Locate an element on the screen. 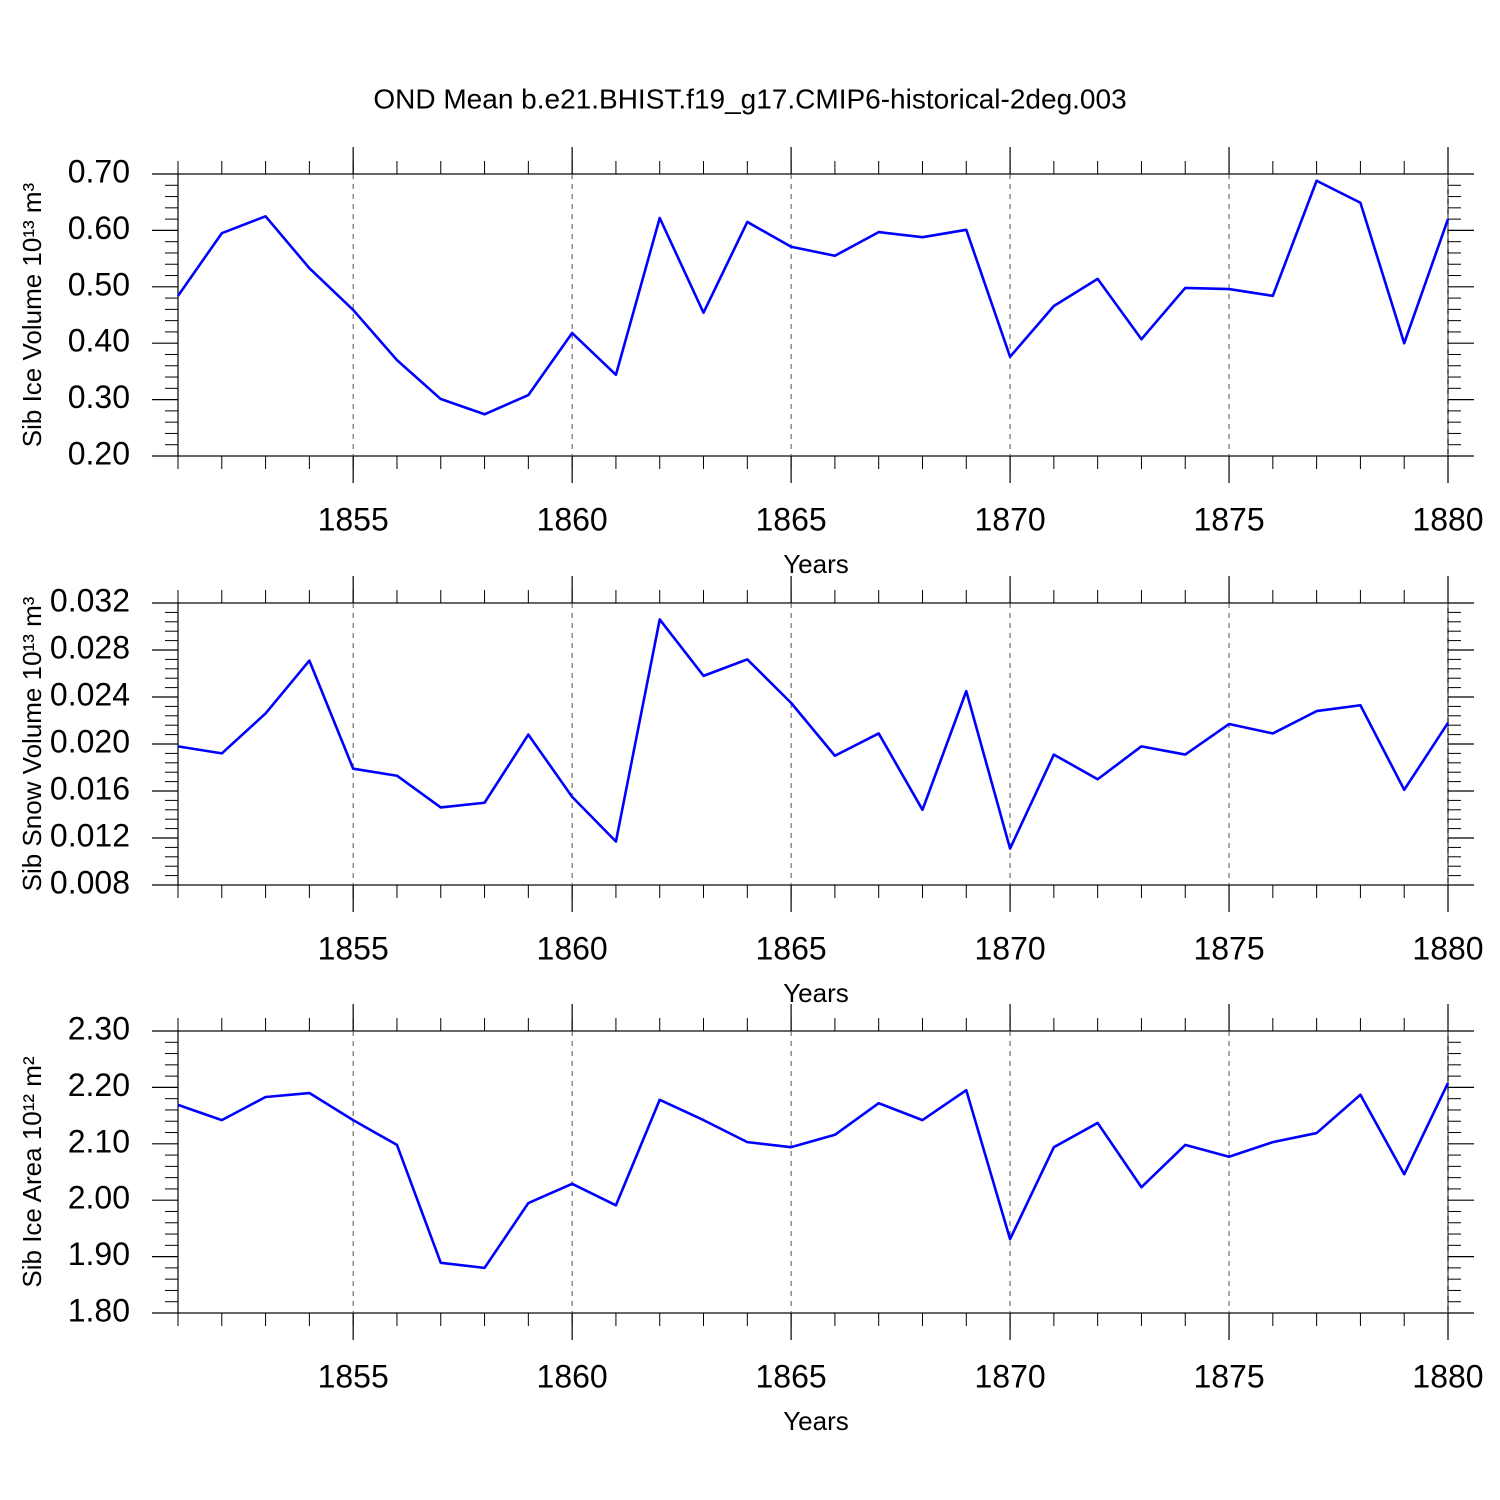 The image size is (1500, 1500). y-tick-label: 0.60 is located at coordinates (99, 228).